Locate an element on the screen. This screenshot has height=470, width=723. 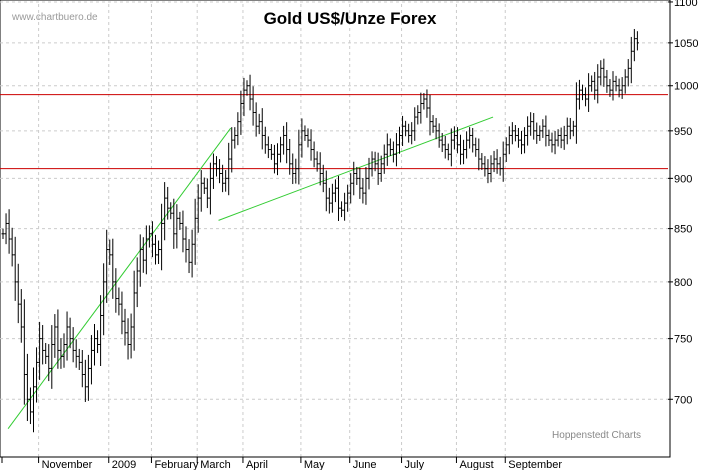
x-tick-label: June is located at coordinates (365, 464).